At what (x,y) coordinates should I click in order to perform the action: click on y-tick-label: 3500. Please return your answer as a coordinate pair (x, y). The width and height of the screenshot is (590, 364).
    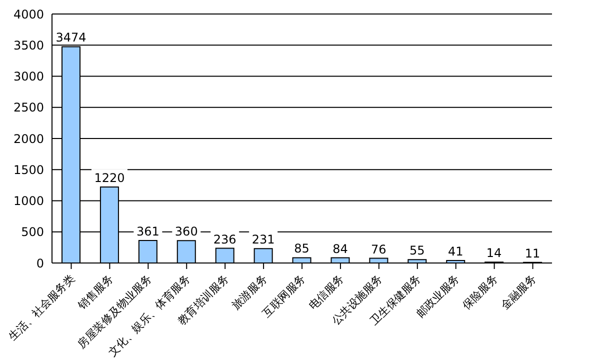
    Looking at the image, I should click on (28, 45).